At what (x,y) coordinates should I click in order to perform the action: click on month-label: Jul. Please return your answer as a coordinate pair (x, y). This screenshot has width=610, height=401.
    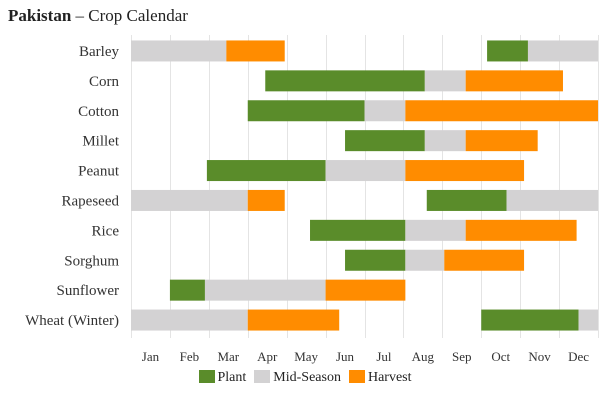
    Looking at the image, I should click on (384, 356).